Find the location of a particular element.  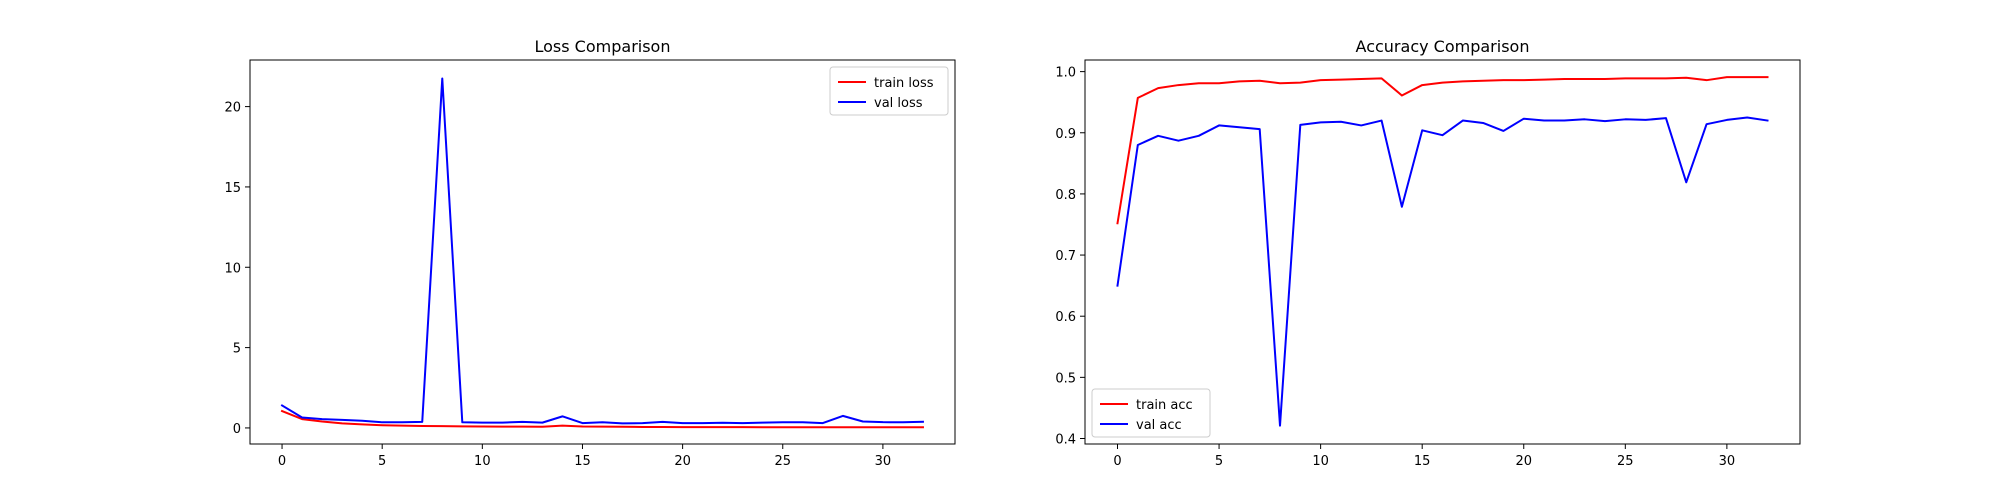

x-tick-label: 0 is located at coordinates (282, 461).